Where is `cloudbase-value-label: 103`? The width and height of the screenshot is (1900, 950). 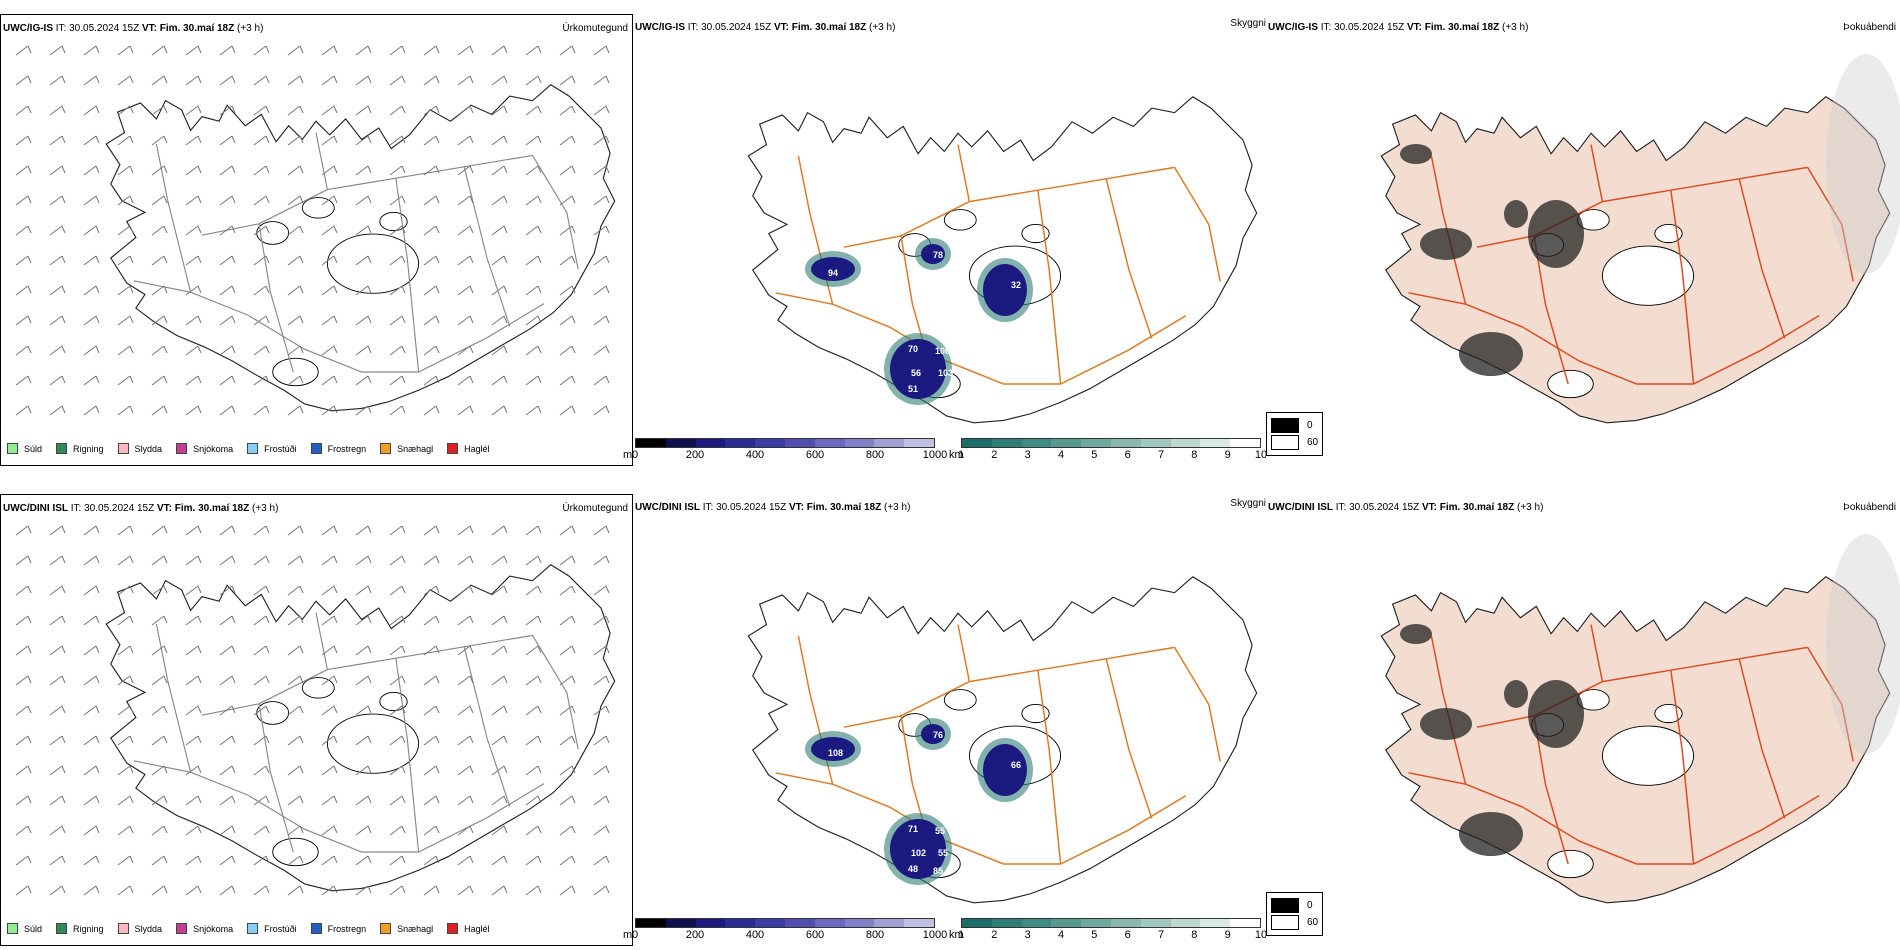
cloudbase-value-label: 103 is located at coordinates (945, 373).